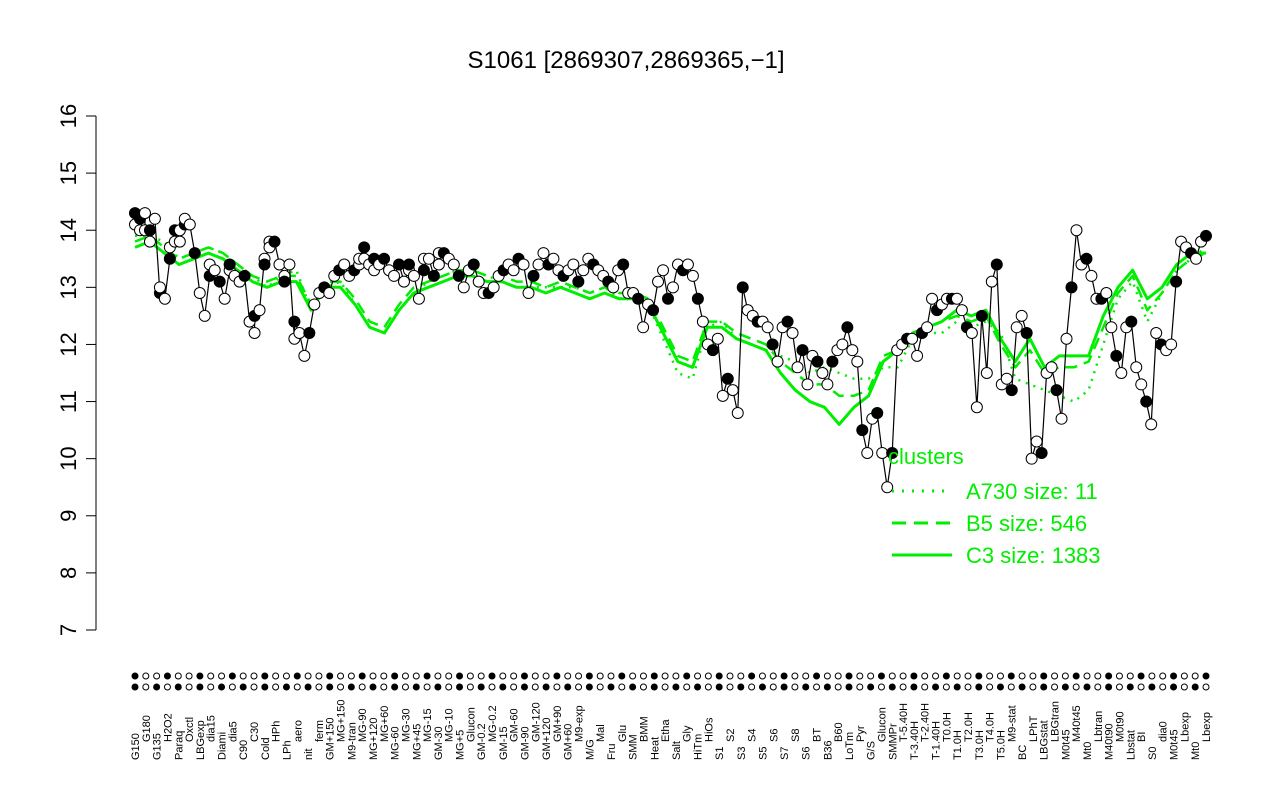 Image resolution: width=1280 pixels, height=800 pixels. Describe the element at coordinates (731, 735) in the screenshot. I see `x-tick-label: S2` at that location.